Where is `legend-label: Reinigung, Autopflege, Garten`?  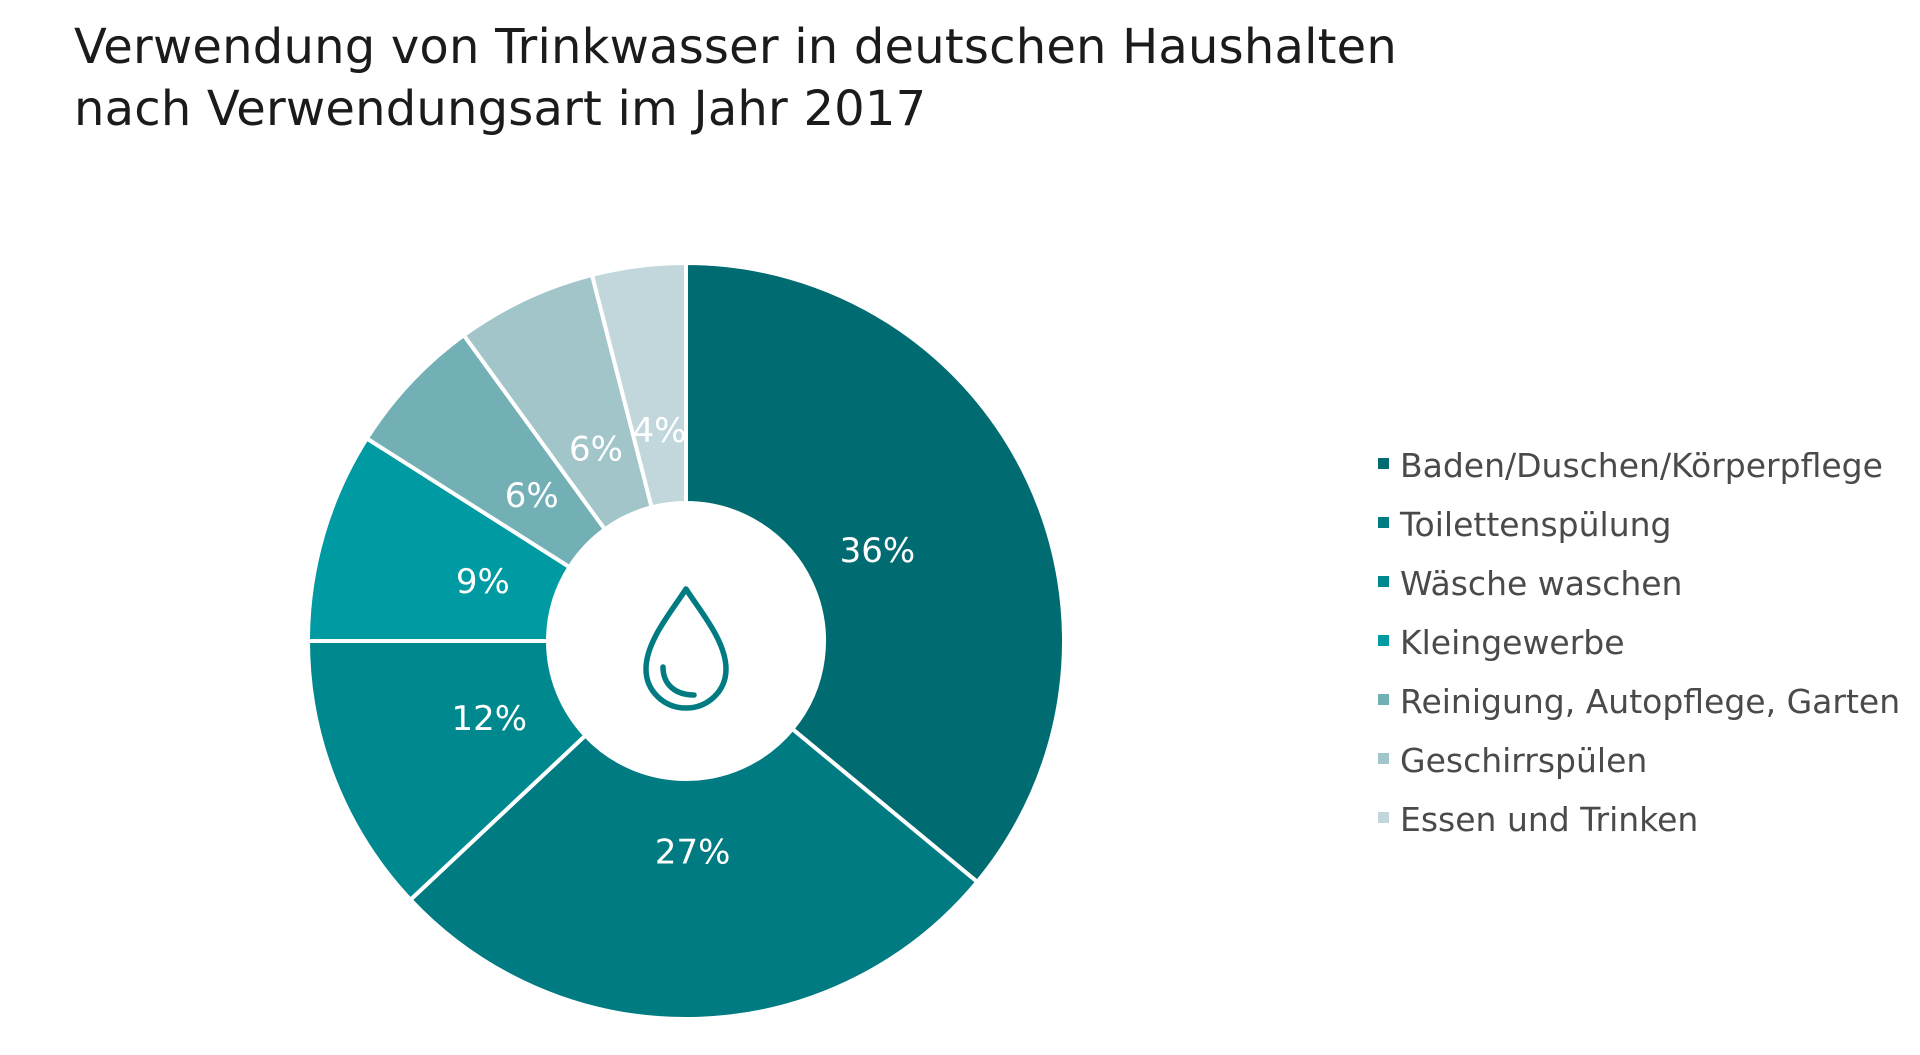
legend-label: Reinigung, Autopflege, Garten is located at coordinates (1650, 701).